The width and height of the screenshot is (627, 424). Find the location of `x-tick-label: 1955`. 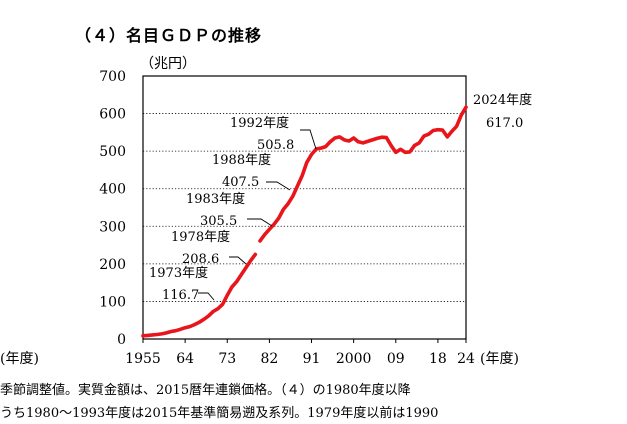

x-tick-label: 1955 is located at coordinates (143, 359).